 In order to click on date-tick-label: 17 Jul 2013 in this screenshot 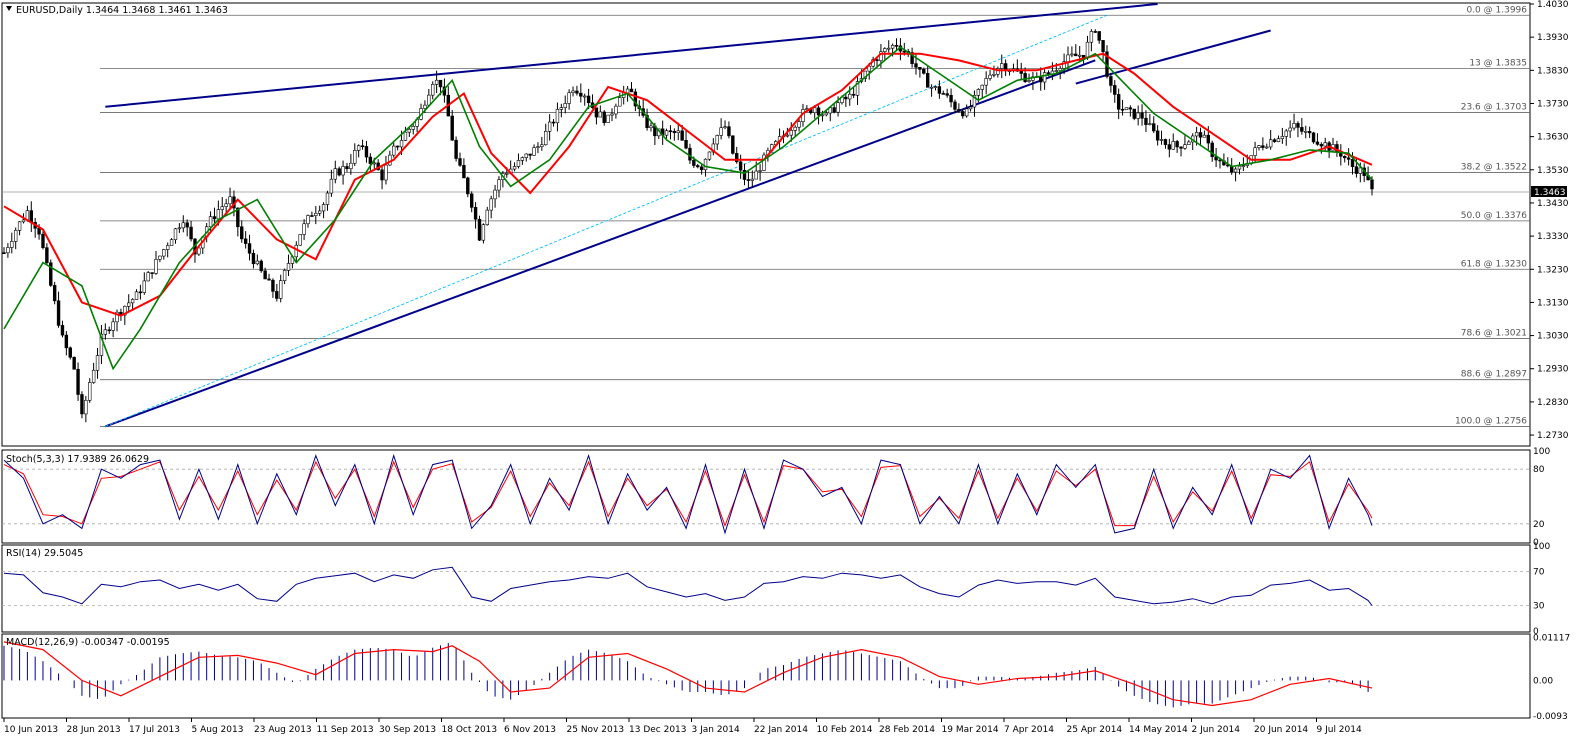, I will do `click(154, 730)`.